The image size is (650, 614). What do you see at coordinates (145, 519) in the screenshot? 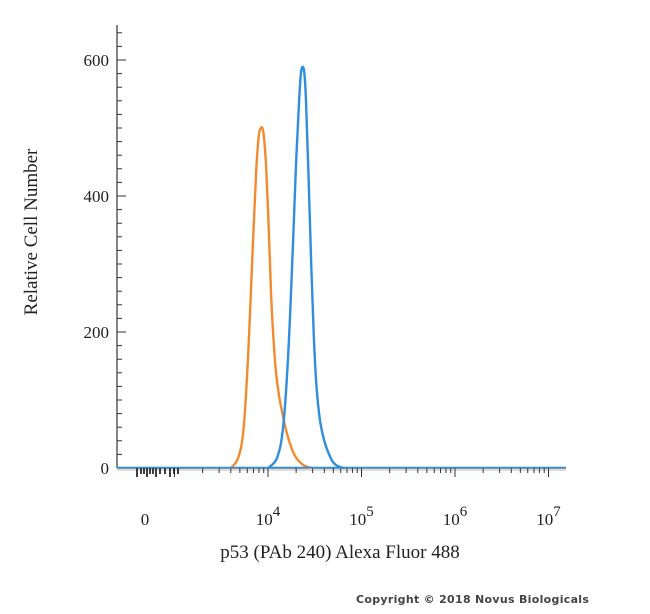
I see `x-tick-label: 0` at bounding box center [145, 519].